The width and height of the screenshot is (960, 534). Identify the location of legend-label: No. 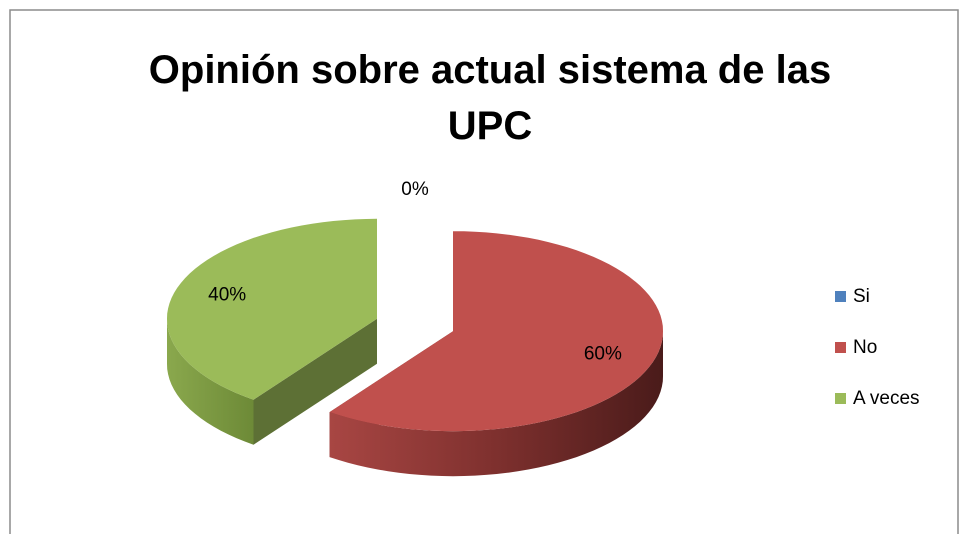
(865, 347).